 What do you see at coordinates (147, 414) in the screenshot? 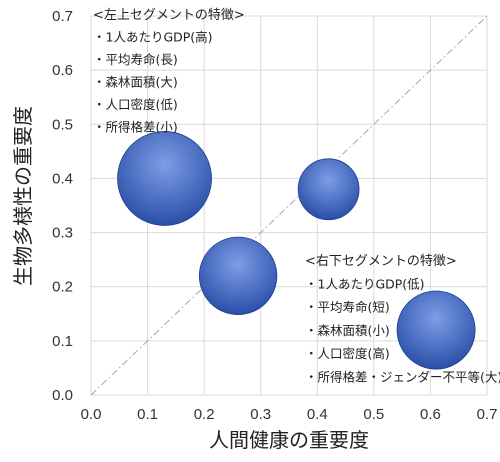
I see `x-tick-label-1: 0.1` at bounding box center [147, 414].